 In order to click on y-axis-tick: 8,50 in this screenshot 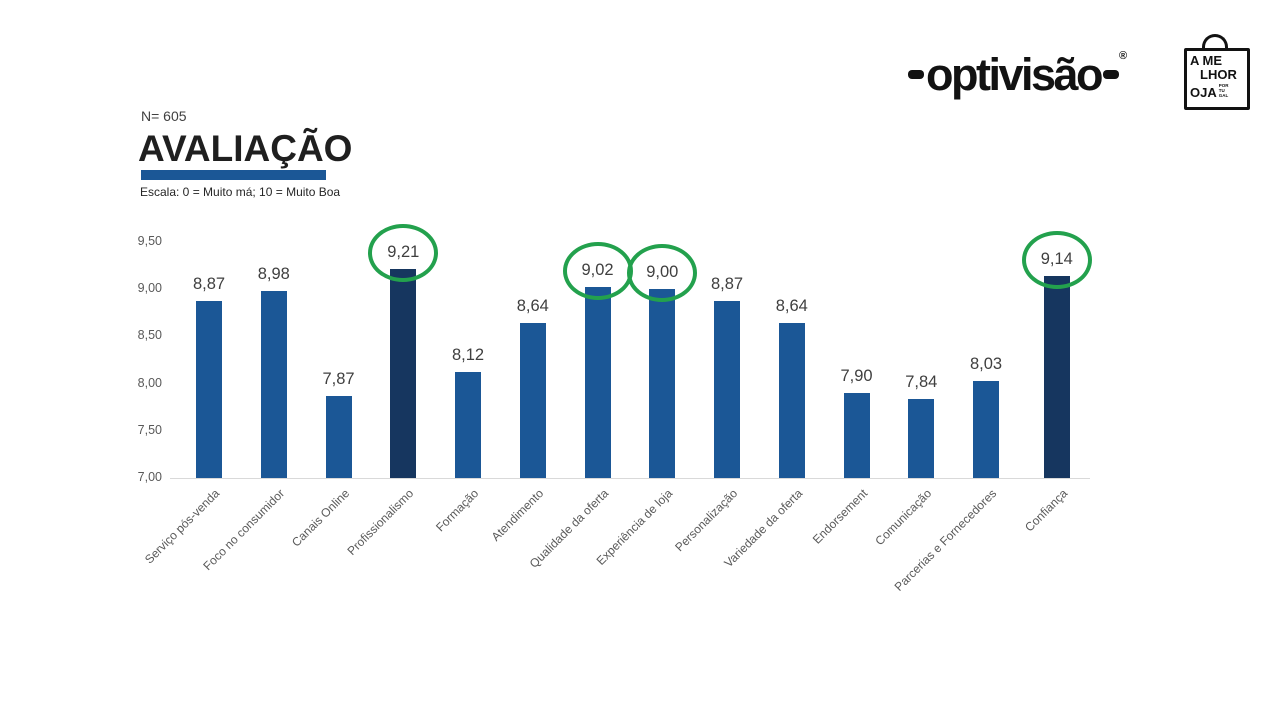, I will do `click(149, 335)`.